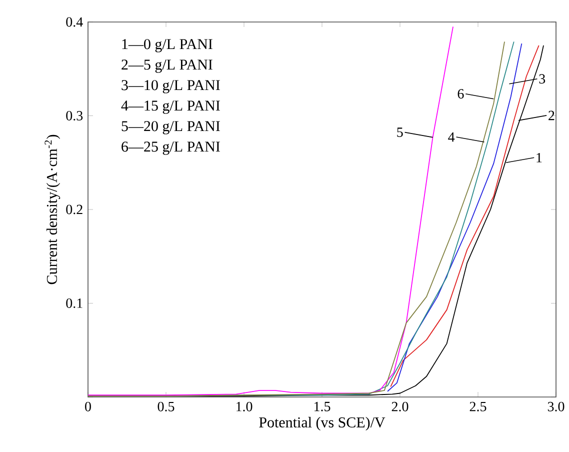 The image size is (569, 452). Describe the element at coordinates (451, 137) in the screenshot. I see `annotation: 4` at that location.